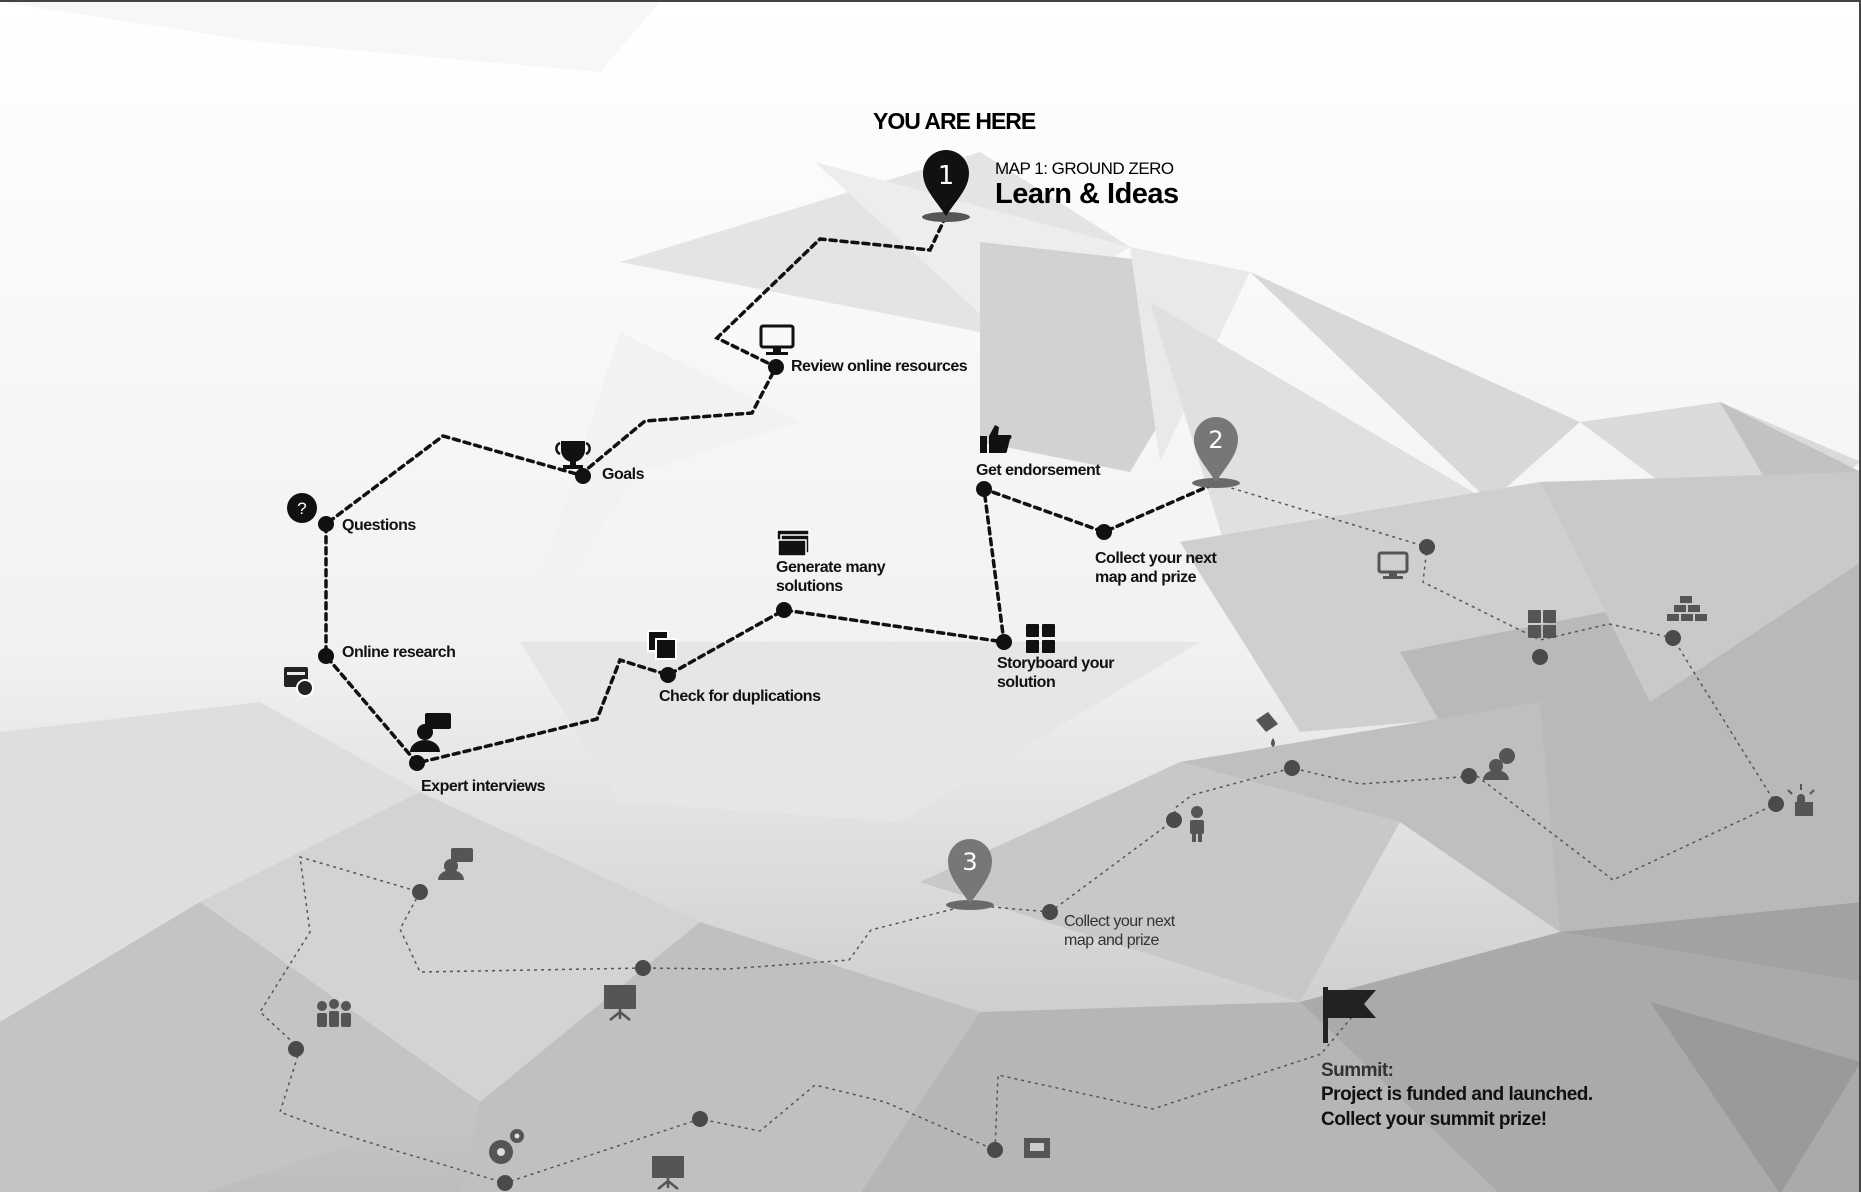 This screenshot has height=1192, width=1861. Describe the element at coordinates (1038, 470) in the screenshot. I see `label-get-endorsement: Get endorsement` at that location.